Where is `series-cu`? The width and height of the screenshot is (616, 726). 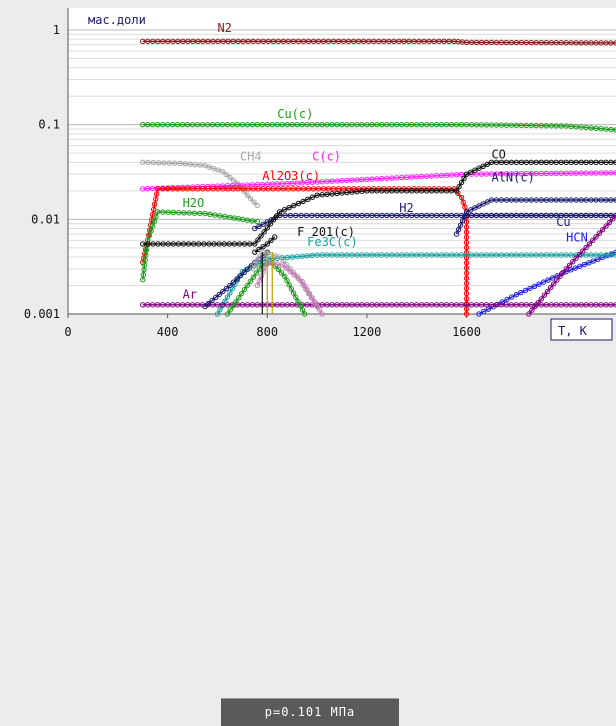
series-cu is located at coordinates (539, 215).